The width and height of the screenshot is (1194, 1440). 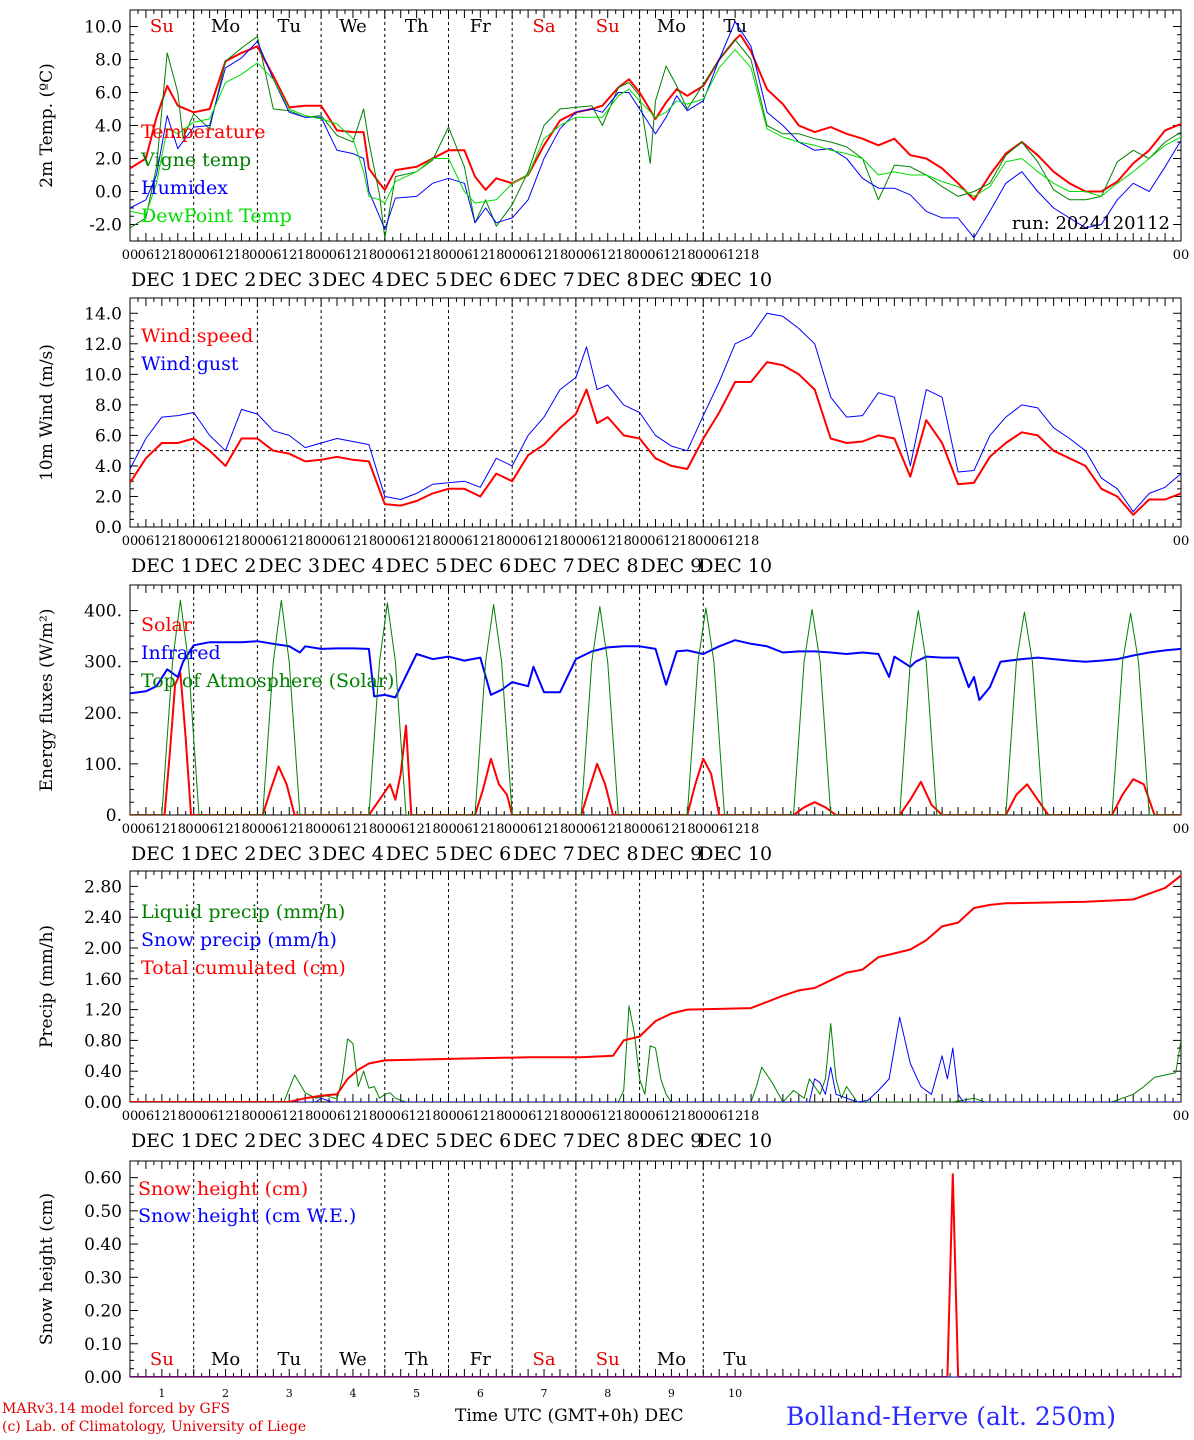 I want to click on y-tick-label: 0.00, so click(x=103, y=1378).